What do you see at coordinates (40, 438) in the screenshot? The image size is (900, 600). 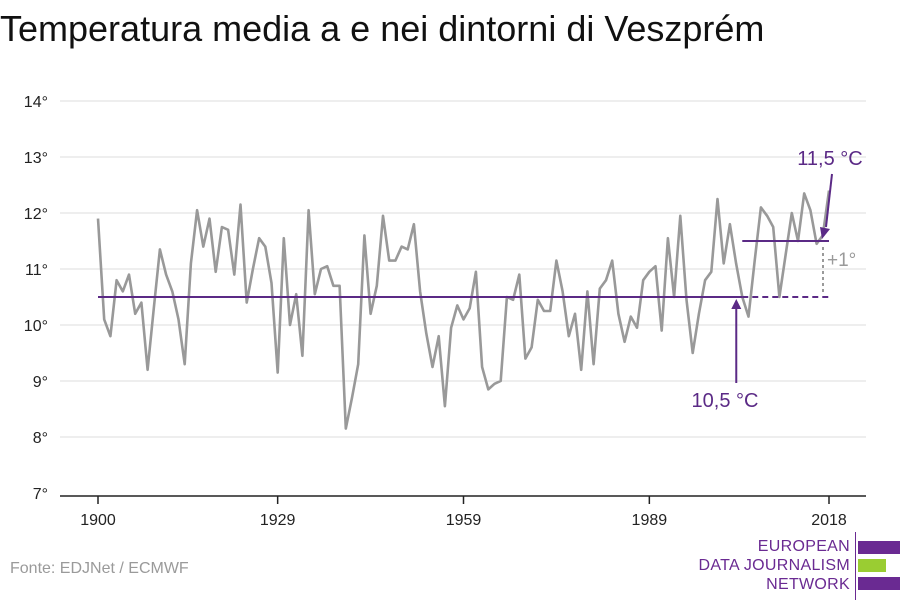 I see `y-tick-label: 8°` at bounding box center [40, 438].